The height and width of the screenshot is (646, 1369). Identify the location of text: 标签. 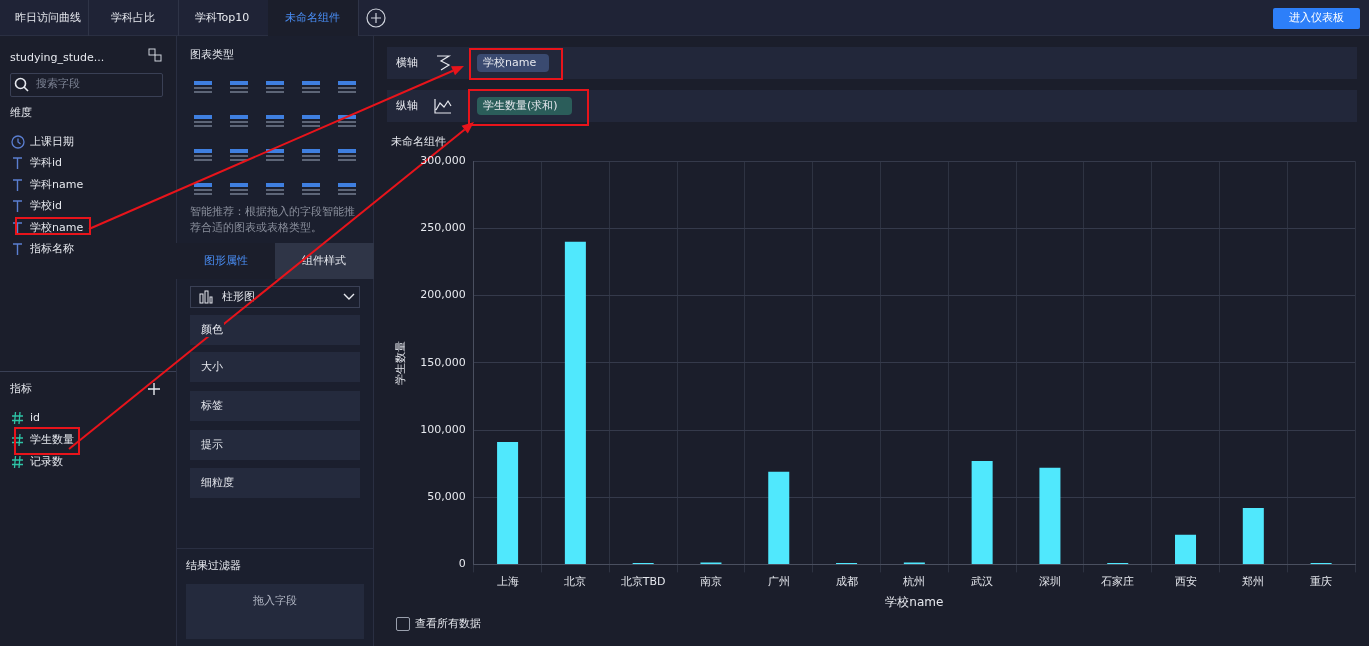
(212, 406).